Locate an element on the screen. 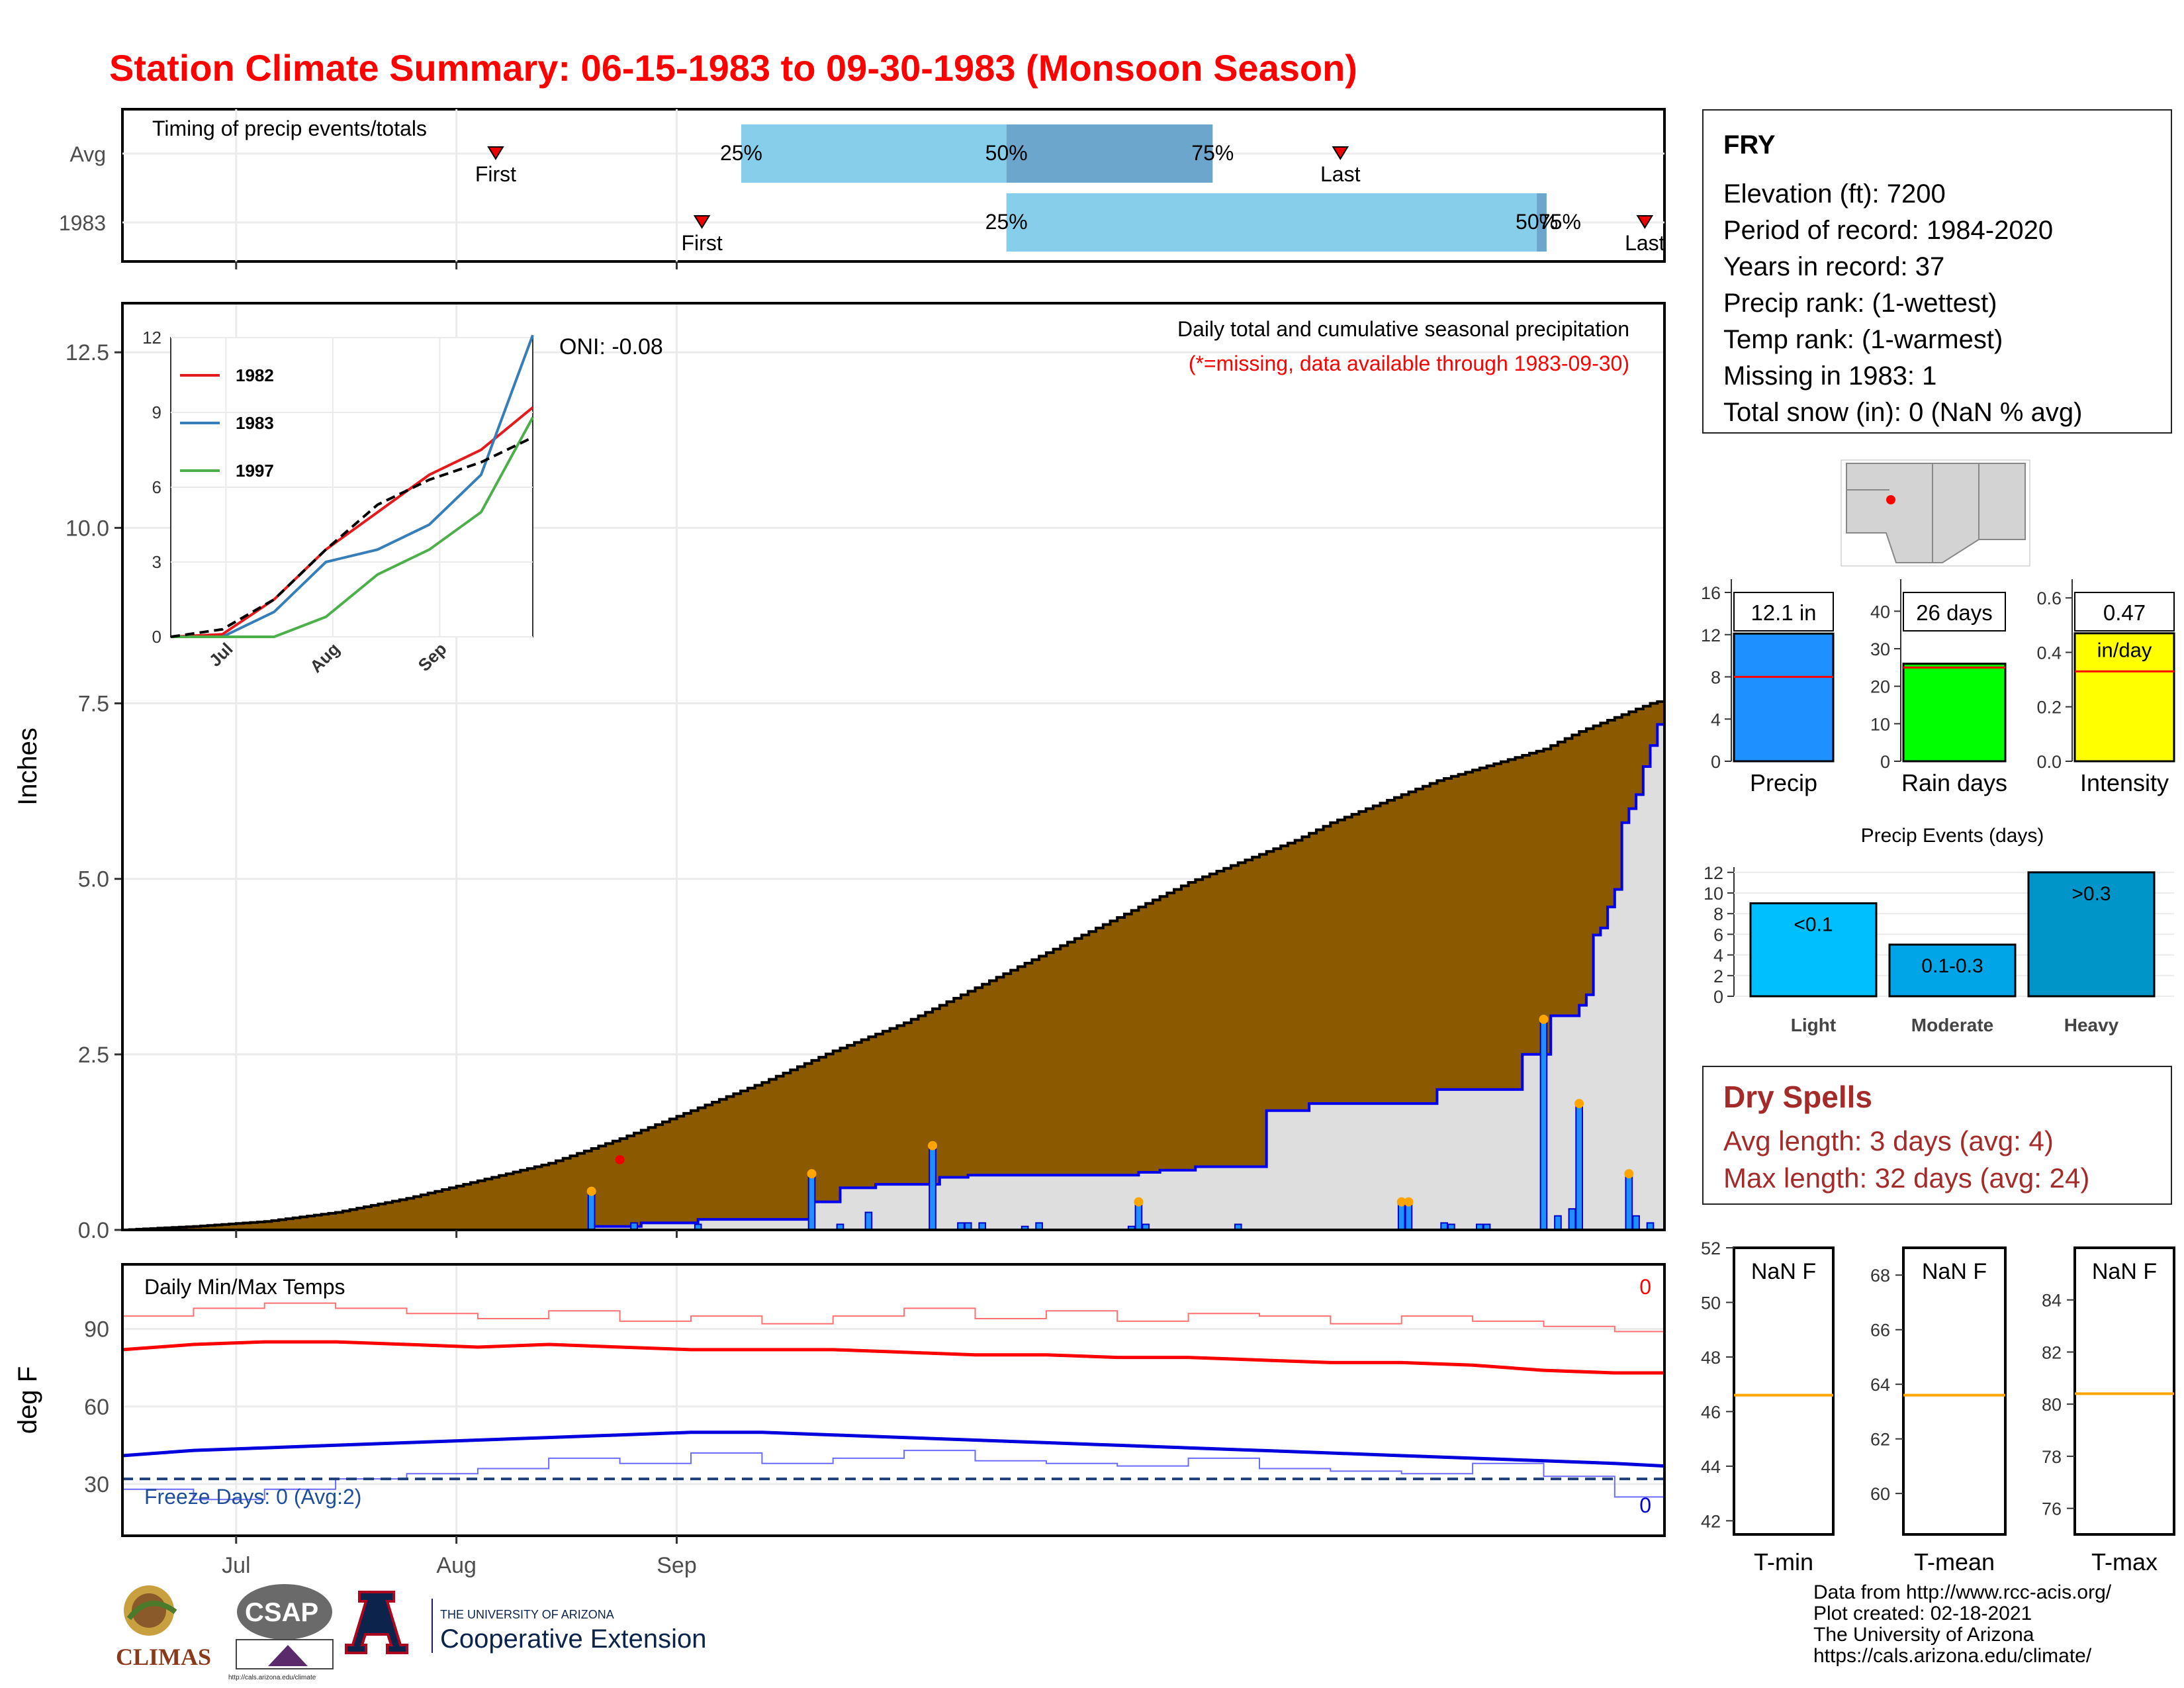 The height and width of the screenshot is (1688, 2184). gauge-y-tick: 66 is located at coordinates (1880, 1330).